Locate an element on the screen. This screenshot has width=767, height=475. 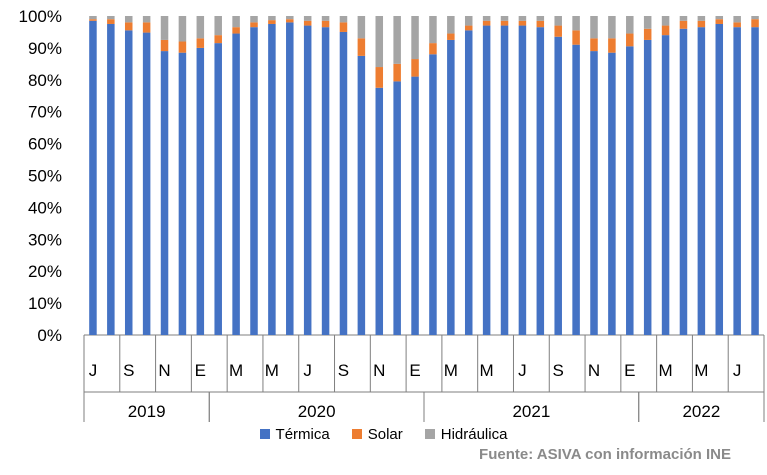
y-tick-label: 80% is located at coordinates (45, 80).